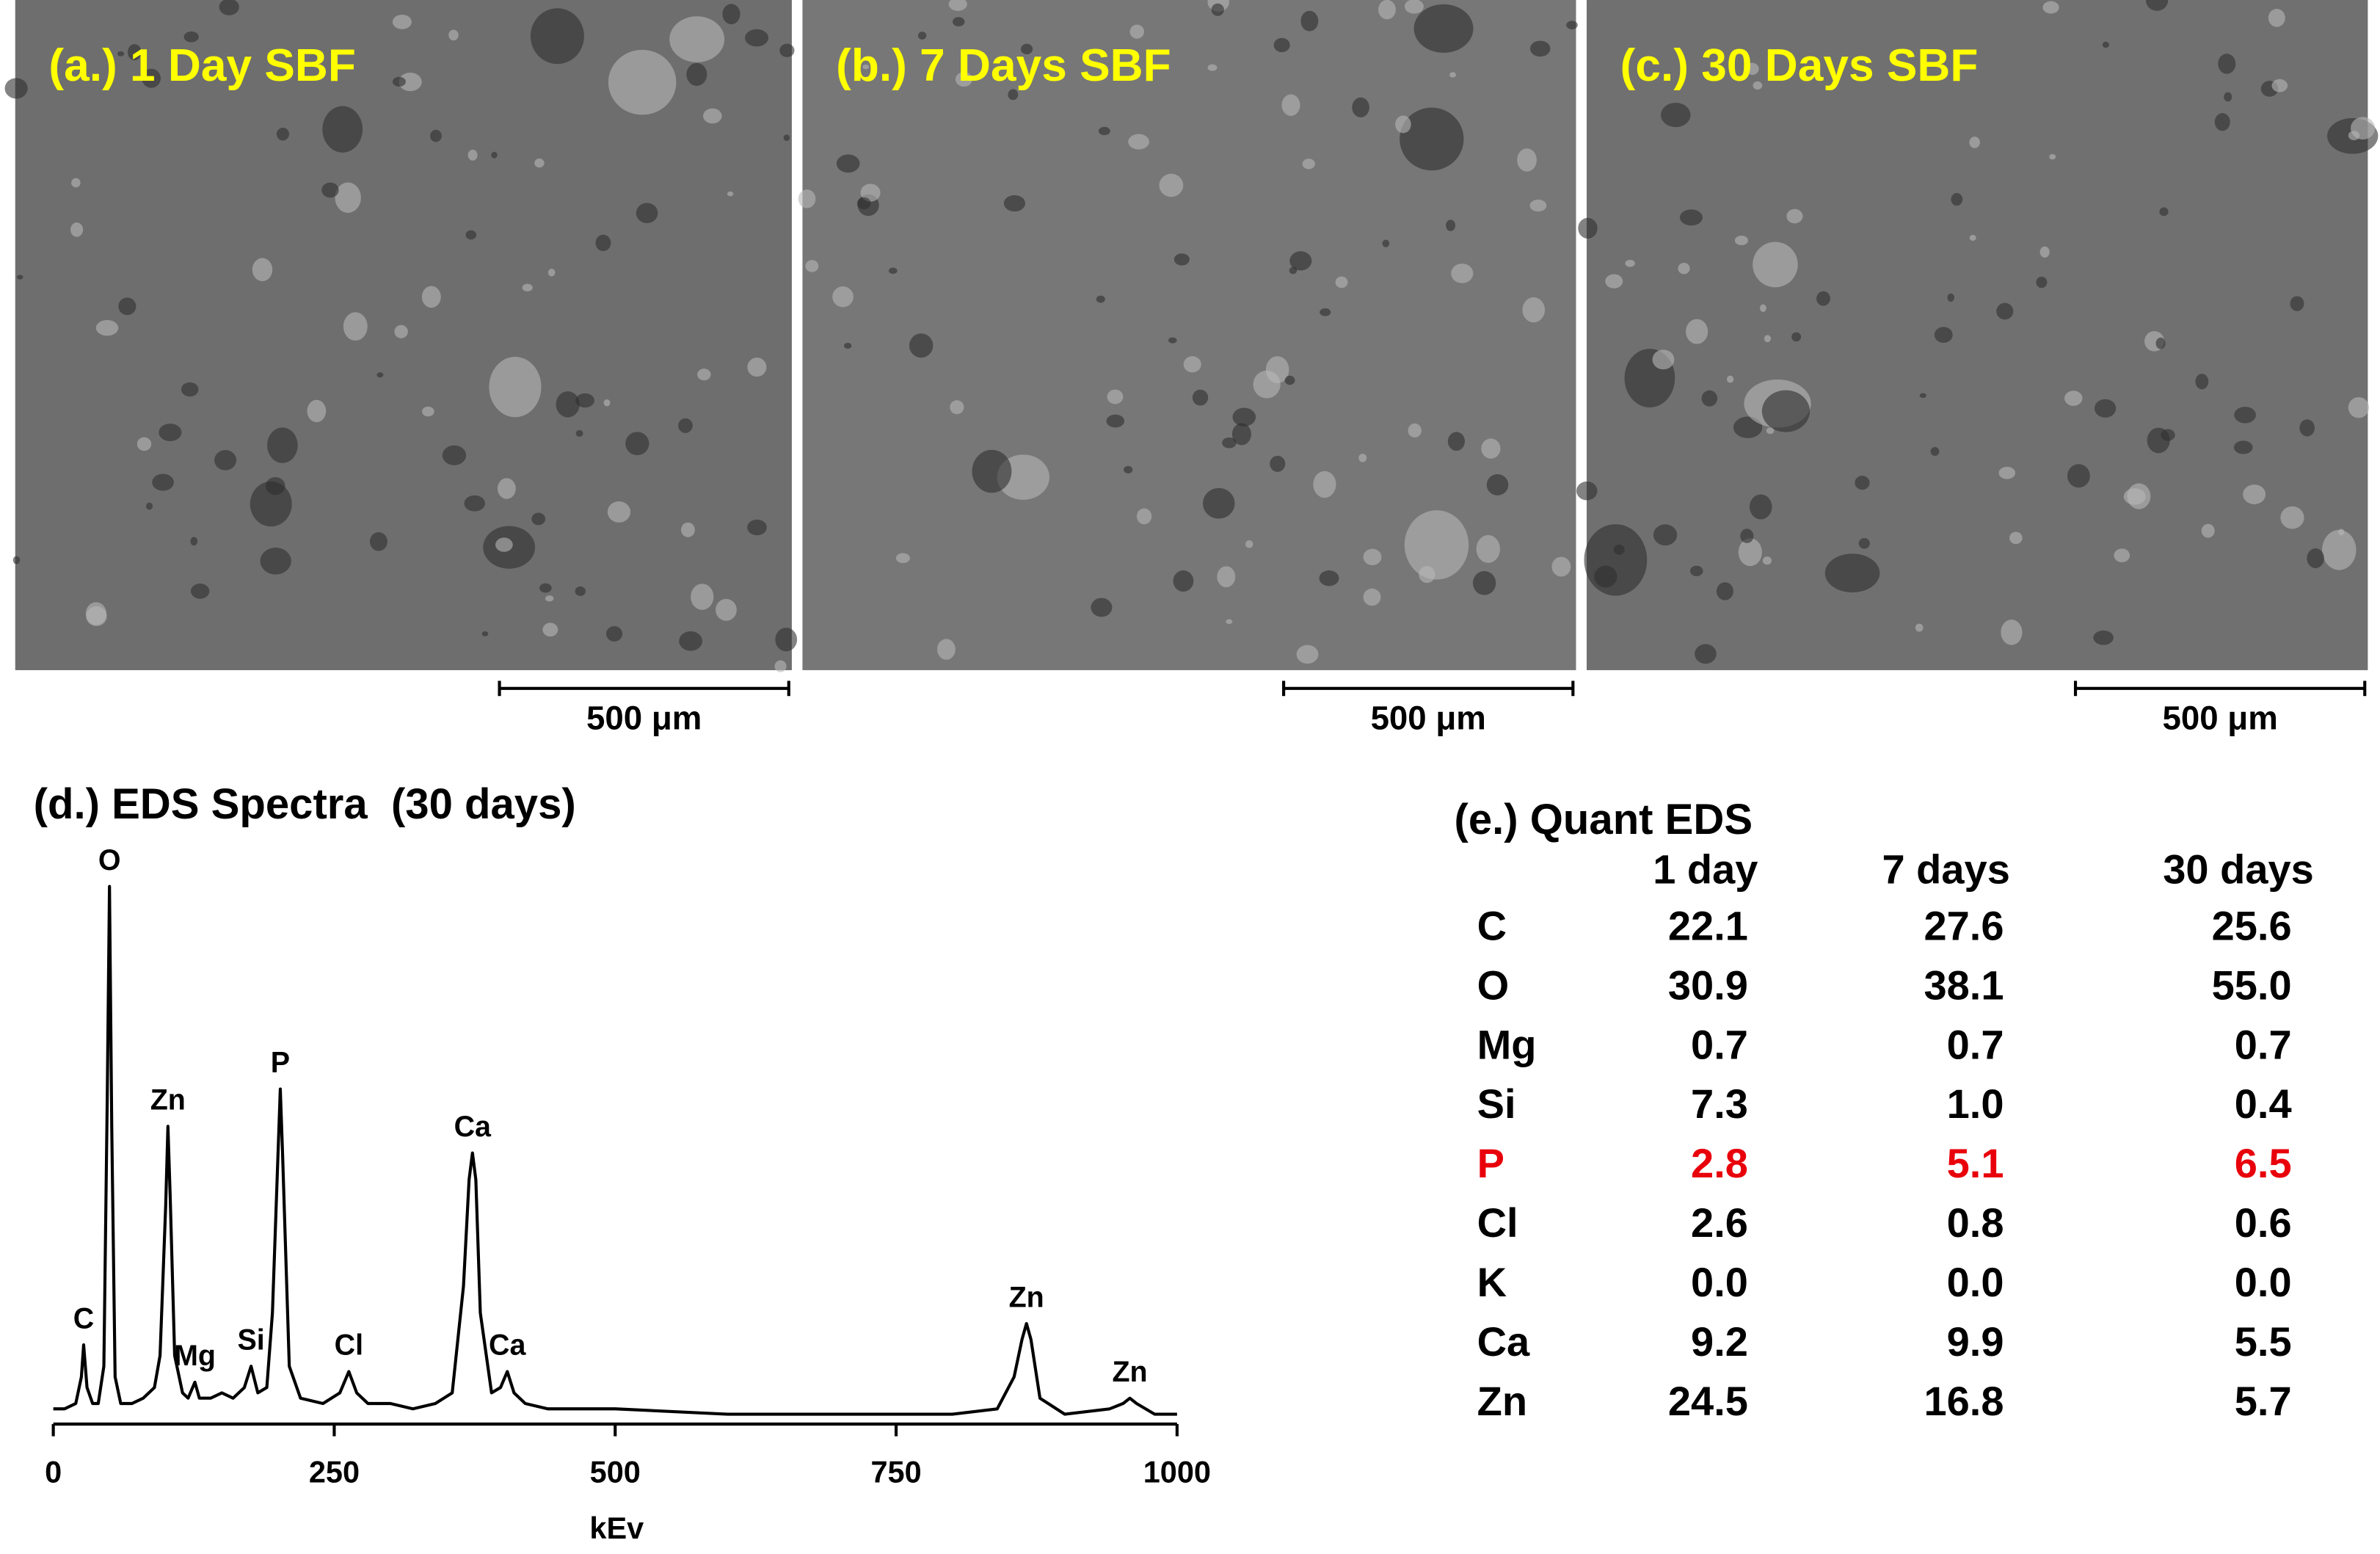 This screenshot has width=2380, height=1554. I want to click on row-label: Mg, so click(1507, 1044).